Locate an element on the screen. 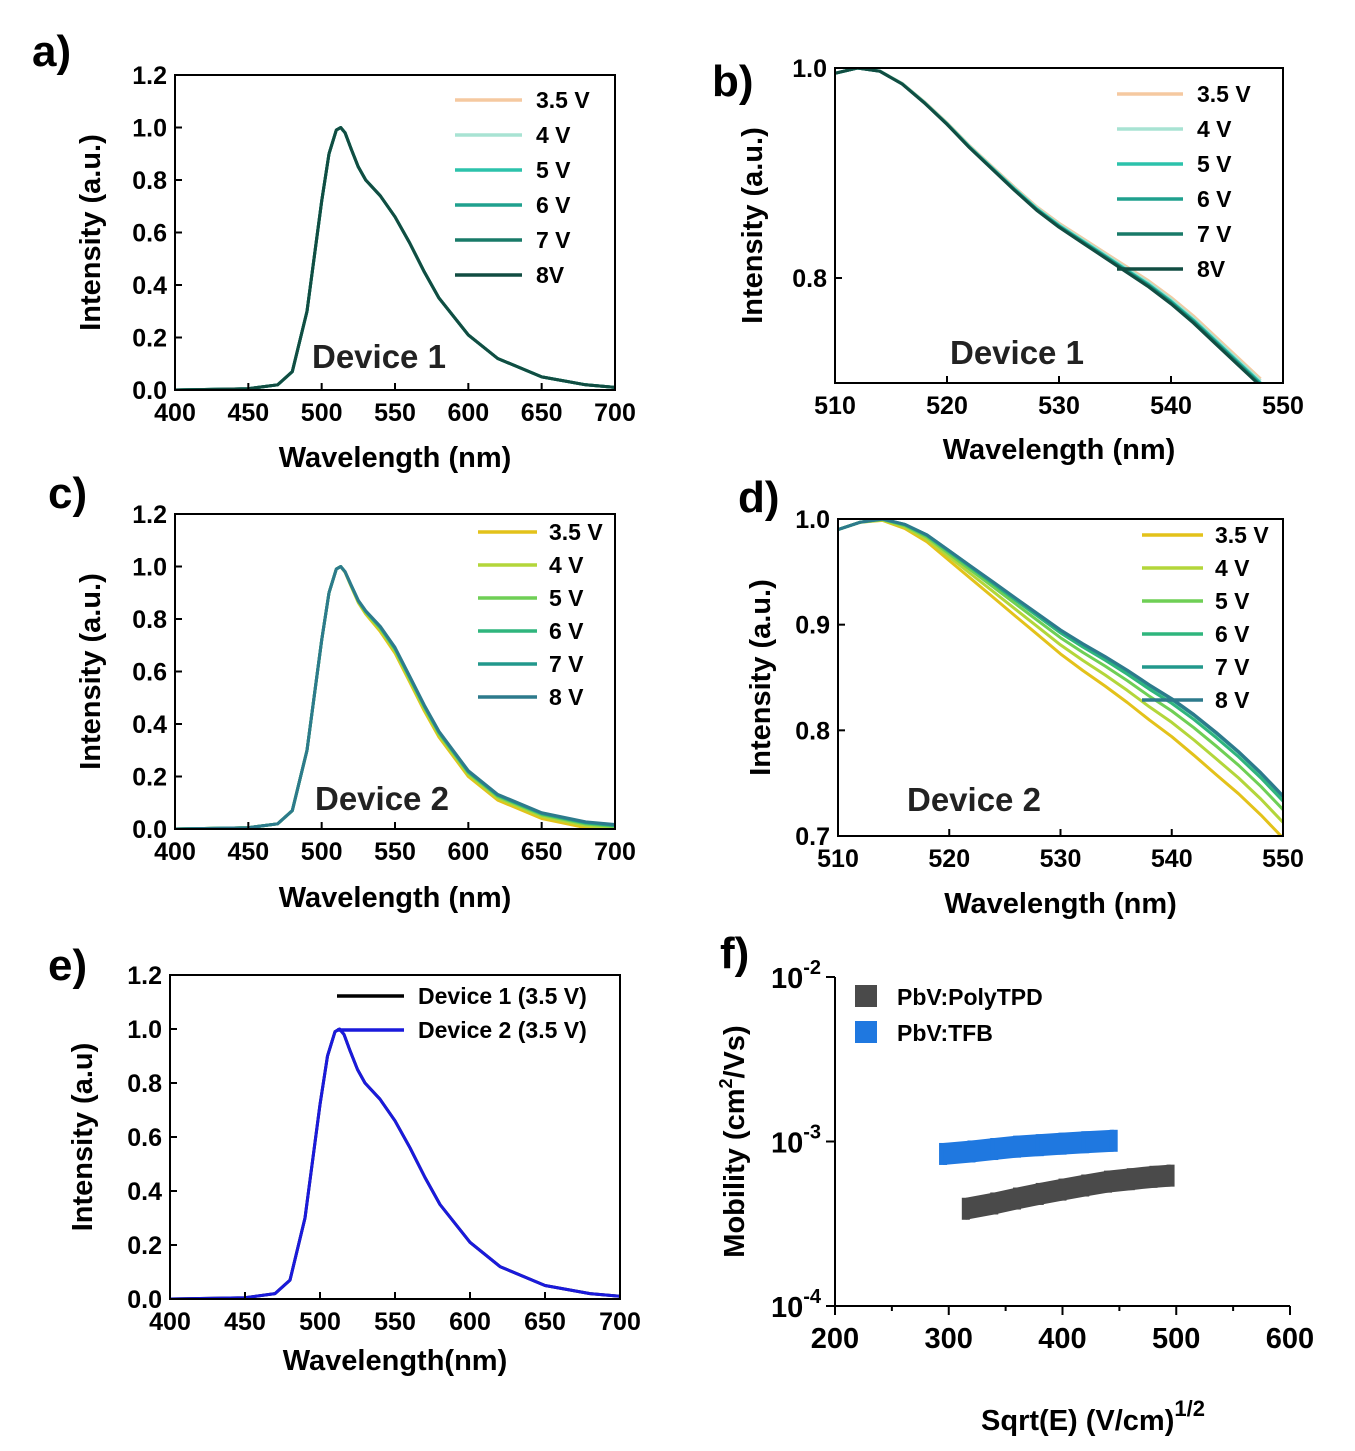 The width and height of the screenshot is (1355, 1451). x-tick-label: 550 is located at coordinates (395, 1322).